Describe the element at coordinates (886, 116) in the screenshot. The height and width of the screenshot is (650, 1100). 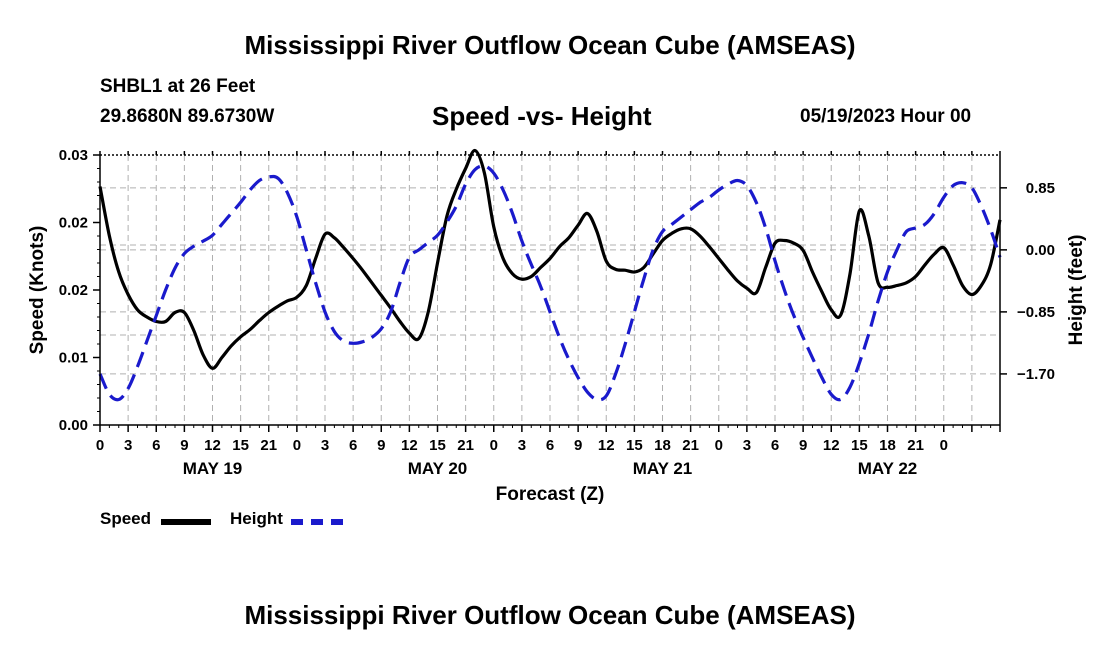
I see `date-label: 05/19/2023 Hour 00` at that location.